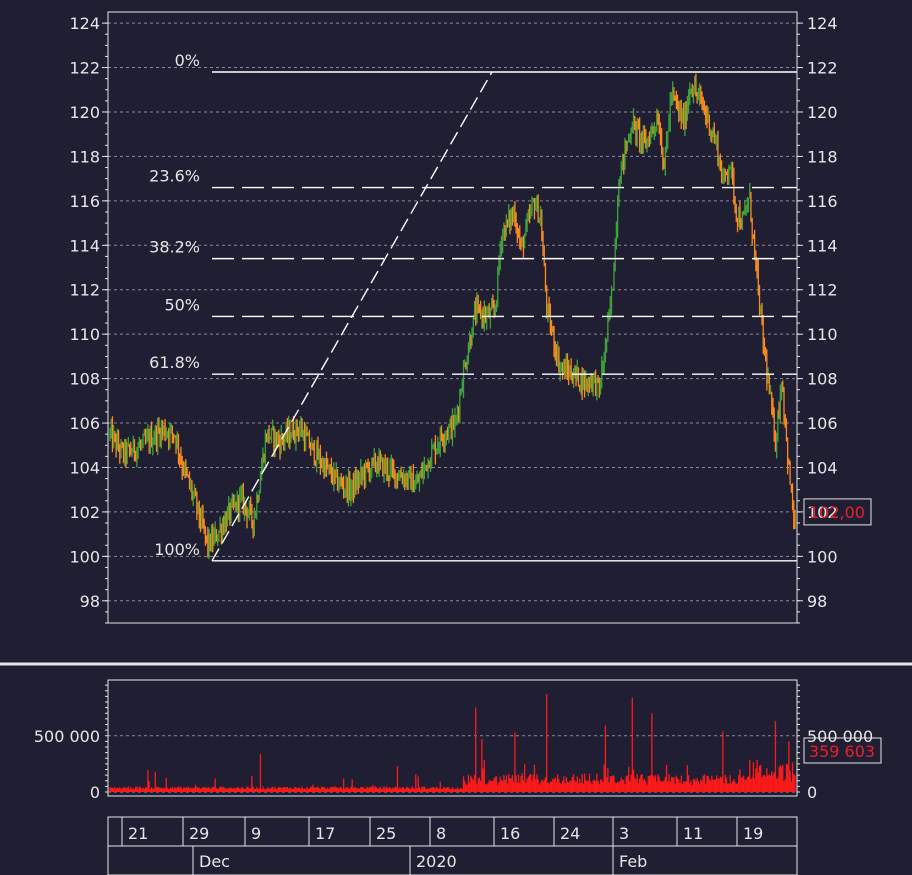  I want to click on last-price-badge-box, so click(837, 512).